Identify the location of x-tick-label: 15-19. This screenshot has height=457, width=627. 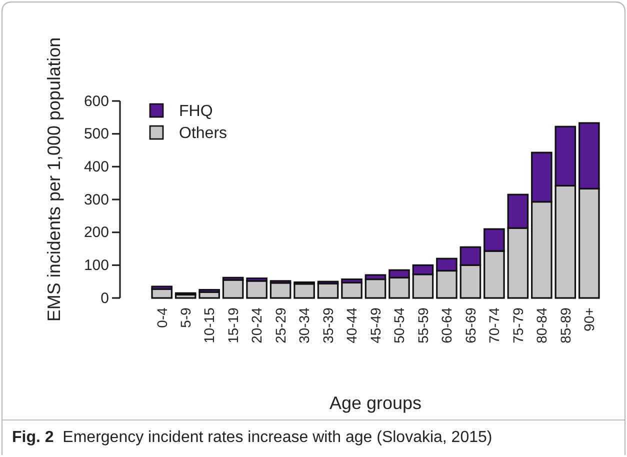
(232, 325).